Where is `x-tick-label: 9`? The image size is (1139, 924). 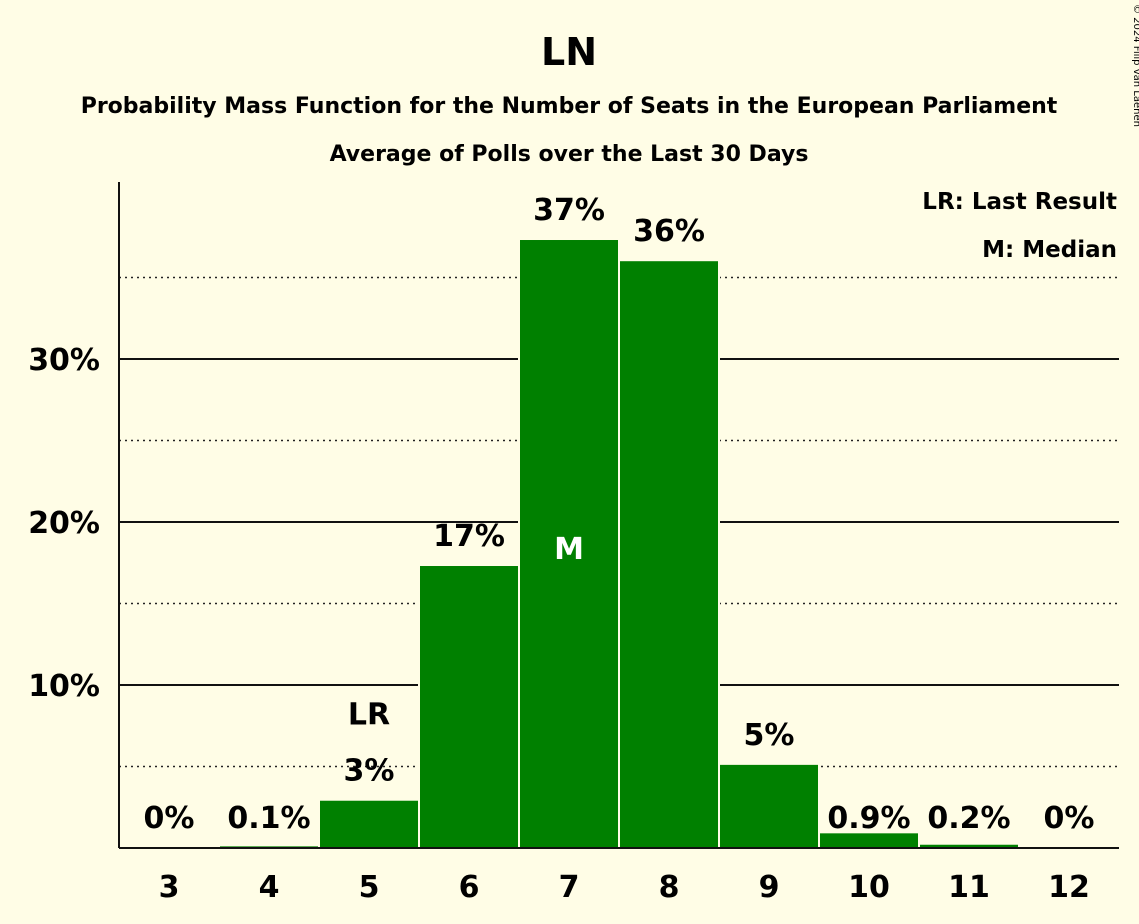
x-tick-label: 9 is located at coordinates (769, 887).